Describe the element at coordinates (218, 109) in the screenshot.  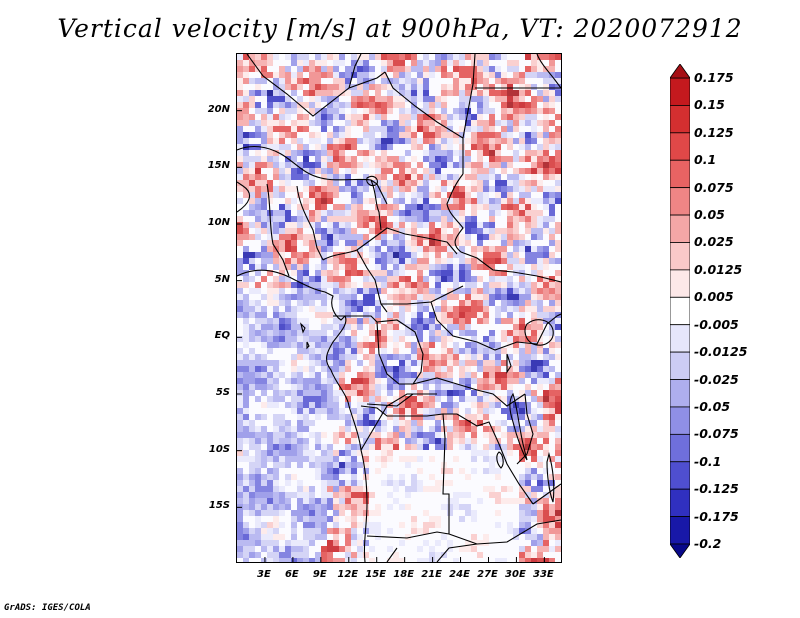
I see `lat-tick-label: 20N` at that location.